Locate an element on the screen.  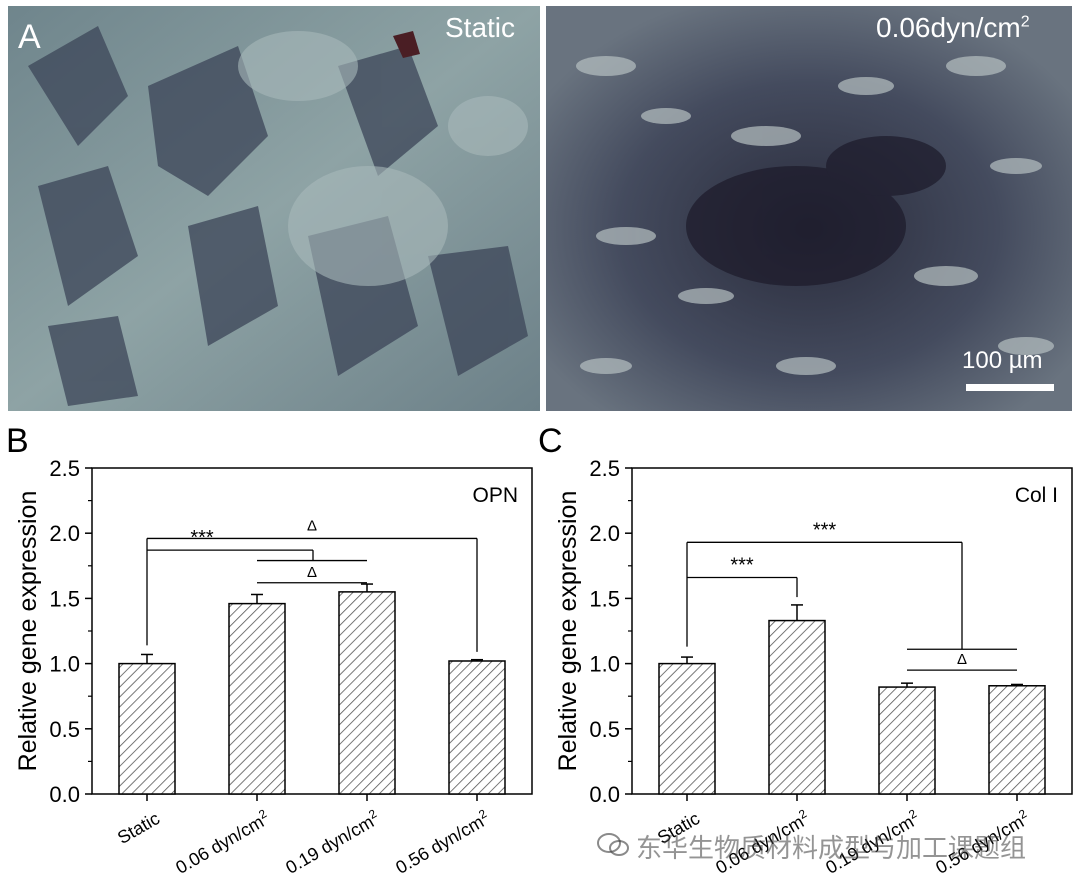
gene-label: OPN is located at coordinates (495, 495).